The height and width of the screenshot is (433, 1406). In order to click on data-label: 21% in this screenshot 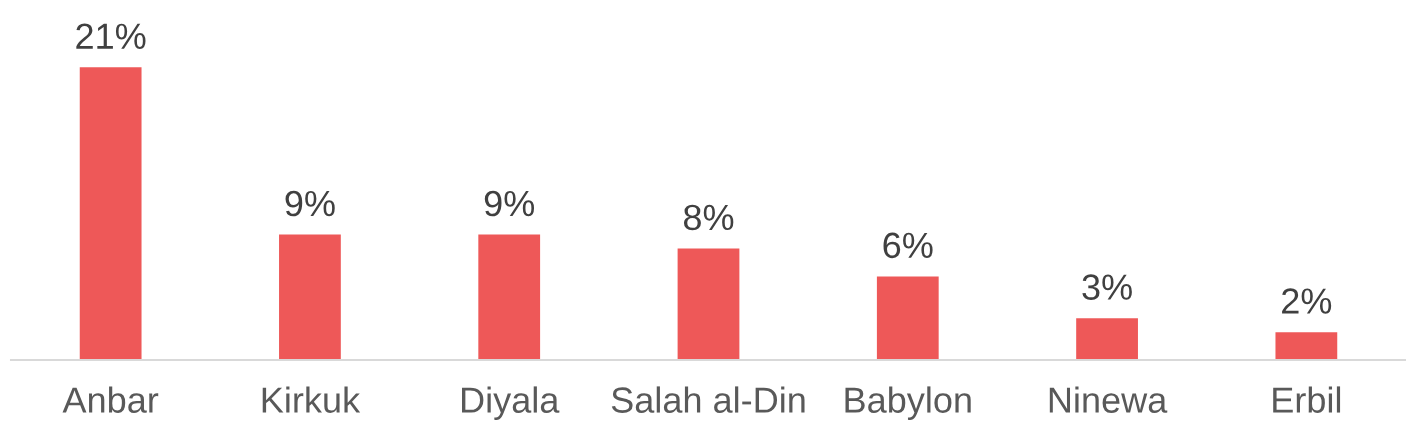, I will do `click(111, 36)`.